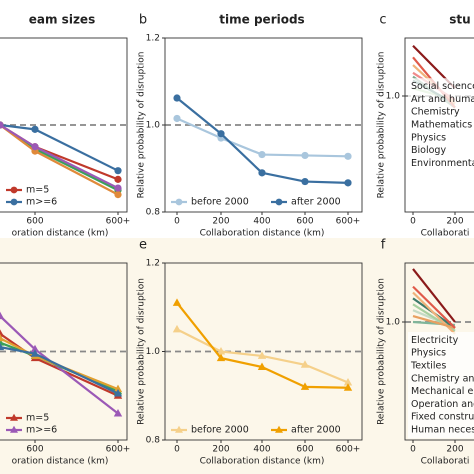 This screenshot has height=474, width=474. Describe the element at coordinates (435, 112) in the screenshot. I see `legend-label: Chemistry` at that location.